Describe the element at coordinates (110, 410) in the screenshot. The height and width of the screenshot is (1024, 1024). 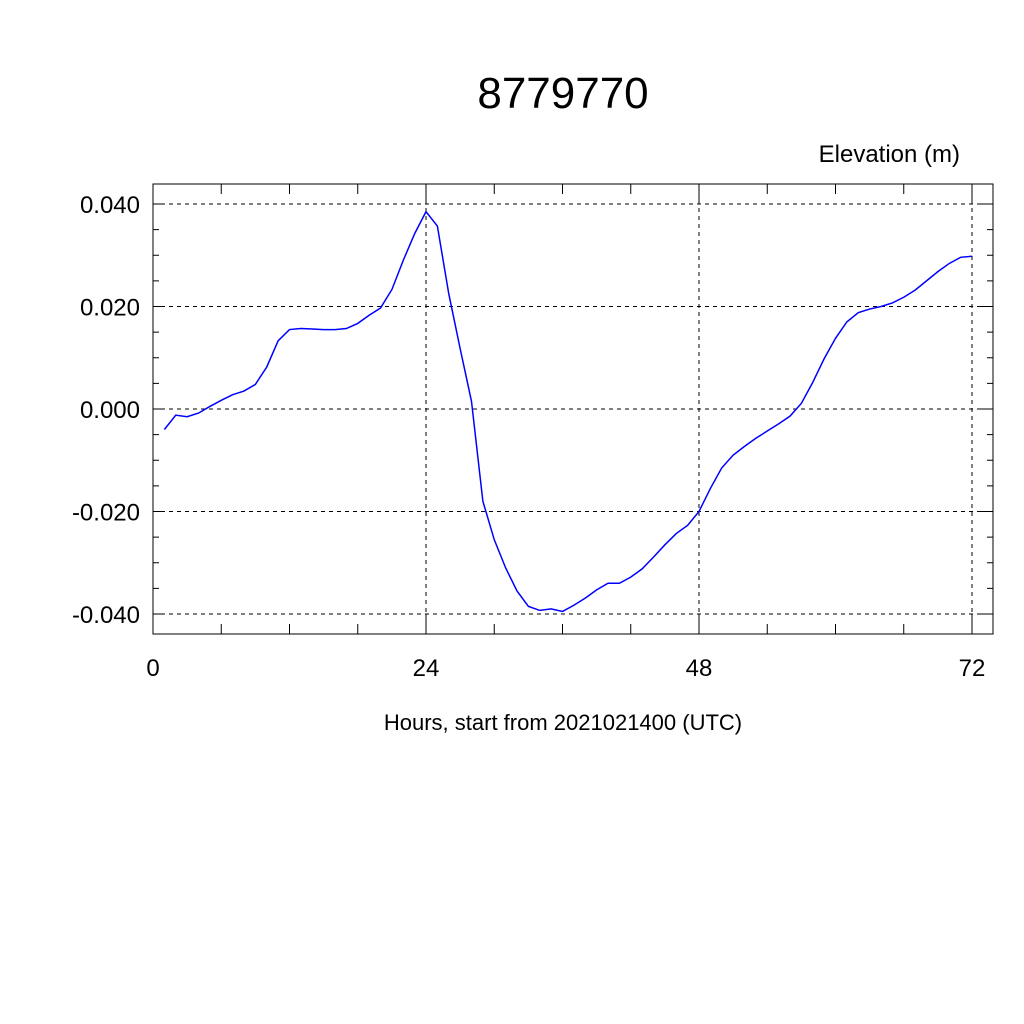
I see `y-tick-label: 0.000` at that location.